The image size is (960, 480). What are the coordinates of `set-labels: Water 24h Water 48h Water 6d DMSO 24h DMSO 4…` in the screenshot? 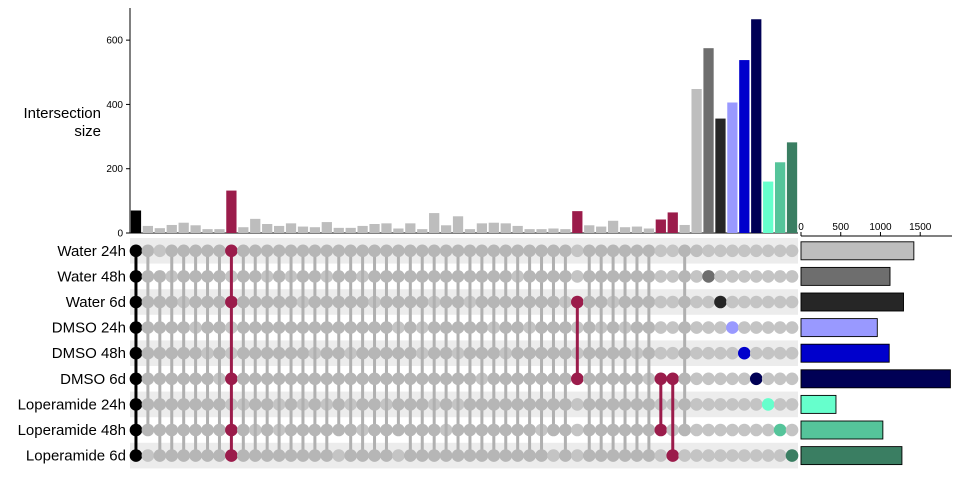 It's located at (72, 354).